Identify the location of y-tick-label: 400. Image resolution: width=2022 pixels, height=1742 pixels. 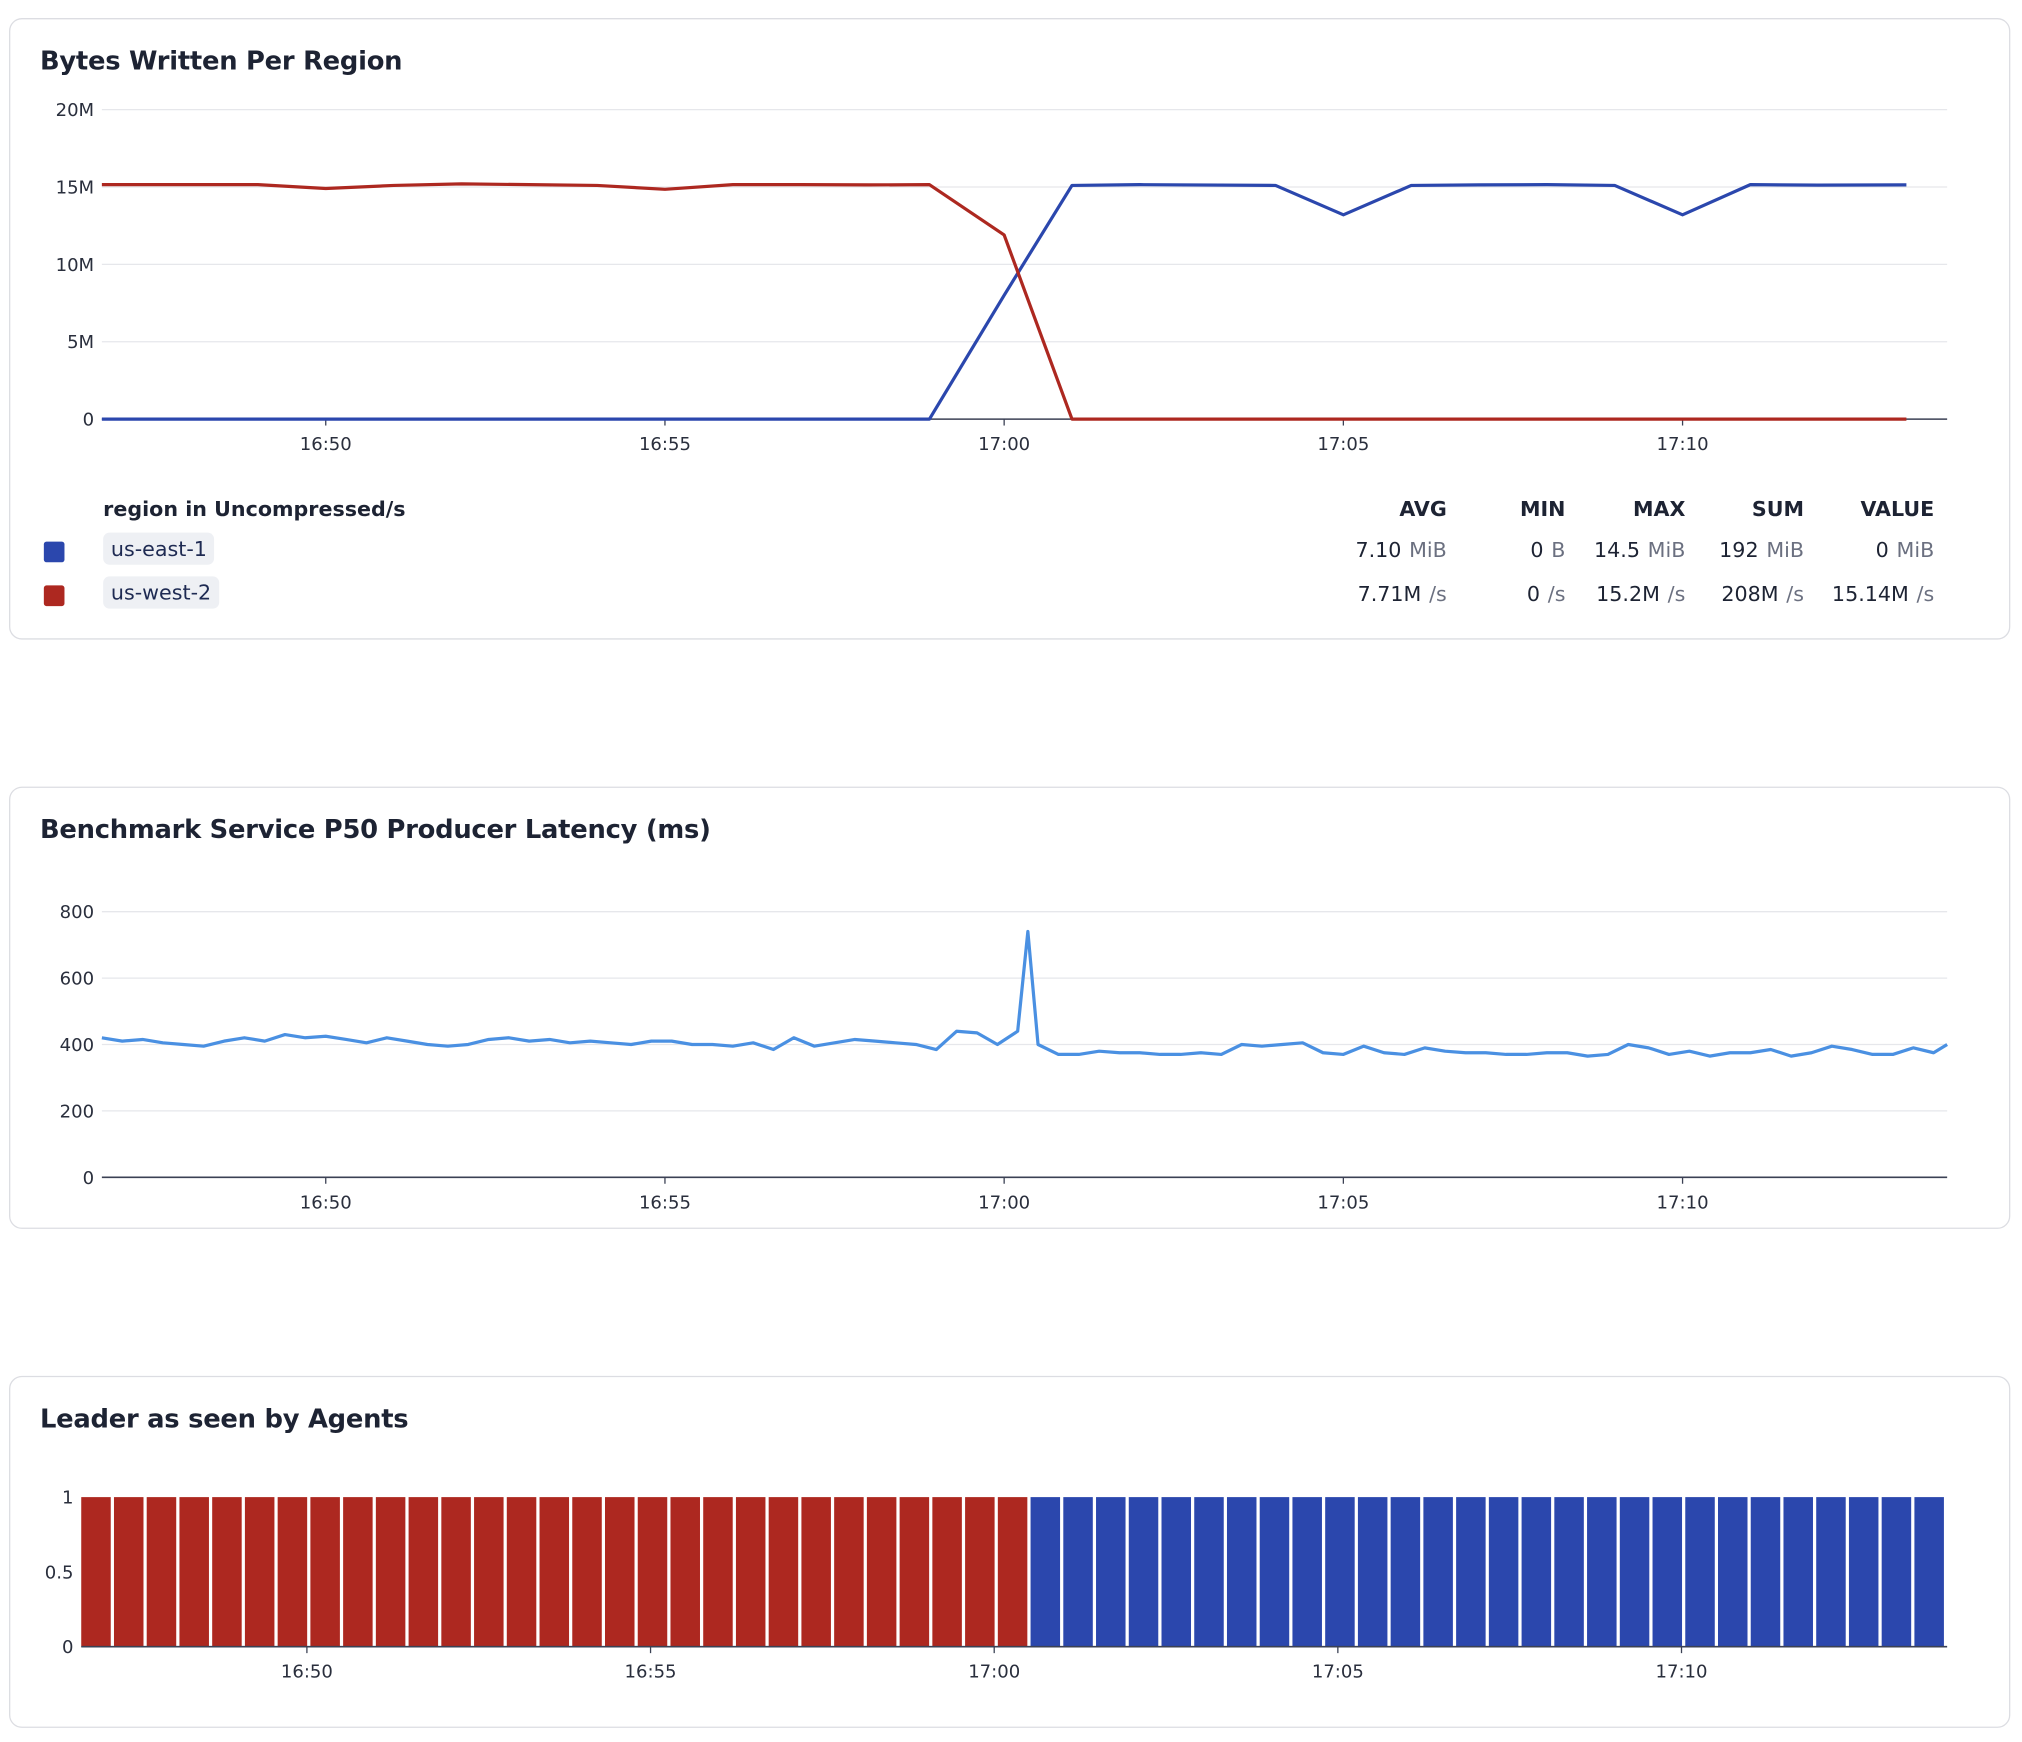
(77, 1045).